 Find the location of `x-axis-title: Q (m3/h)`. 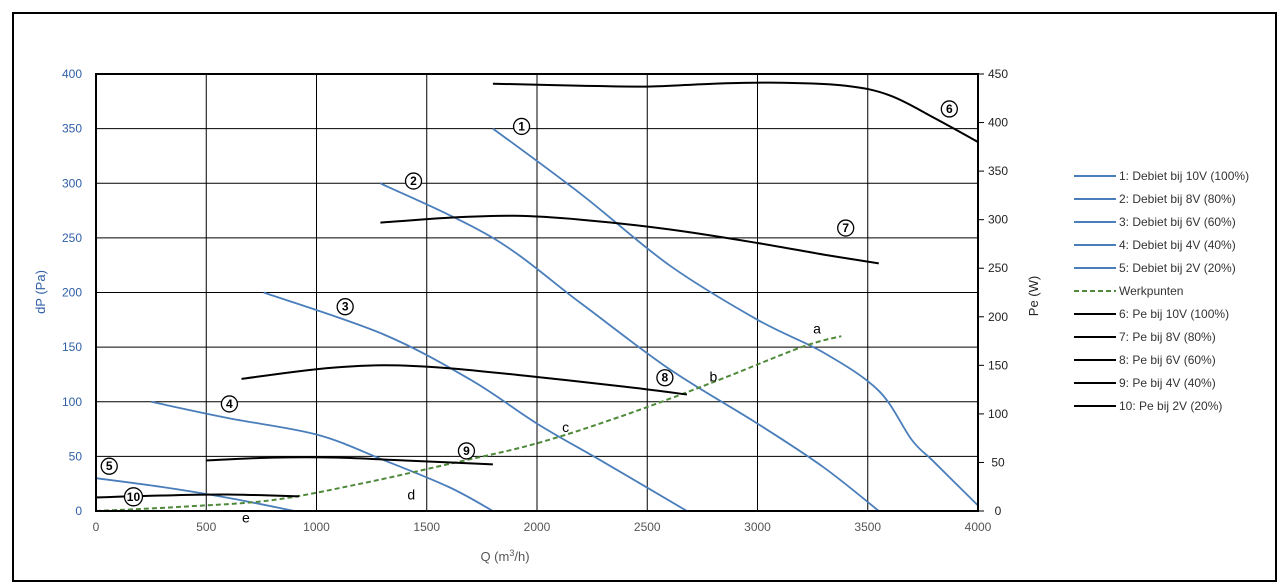

x-axis-title: Q (m3/h) is located at coordinates (504, 556).